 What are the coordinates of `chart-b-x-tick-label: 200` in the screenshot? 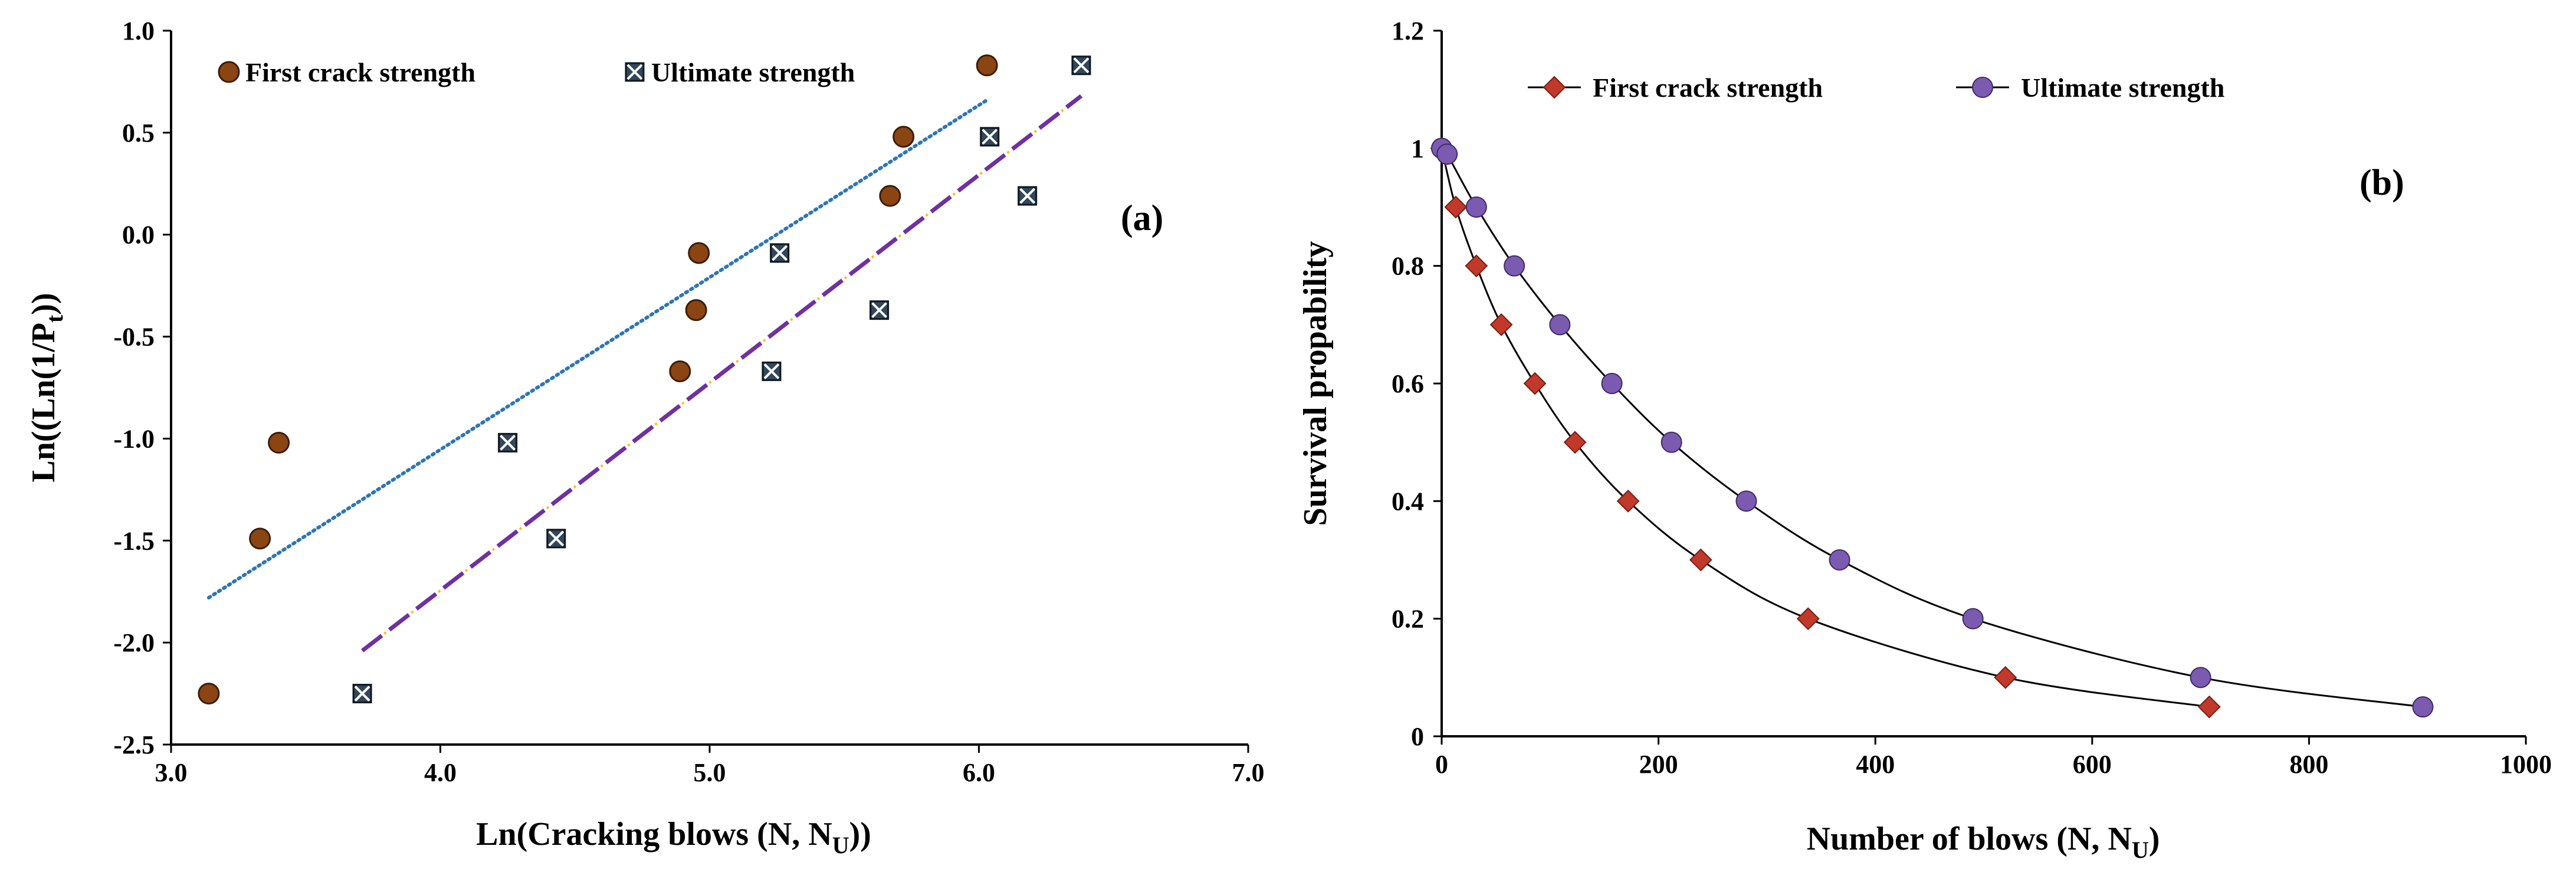 It's located at (1658, 765).